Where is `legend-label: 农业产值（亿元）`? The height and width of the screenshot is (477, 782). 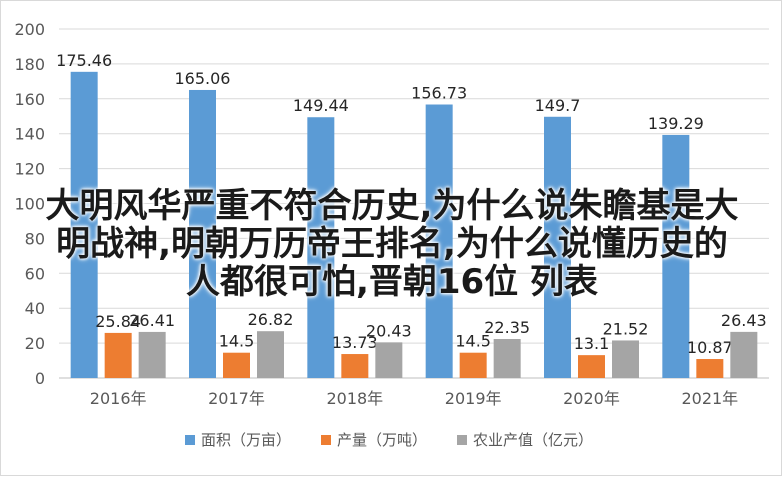
legend-label: 农业产值（亿元） is located at coordinates (533, 440).